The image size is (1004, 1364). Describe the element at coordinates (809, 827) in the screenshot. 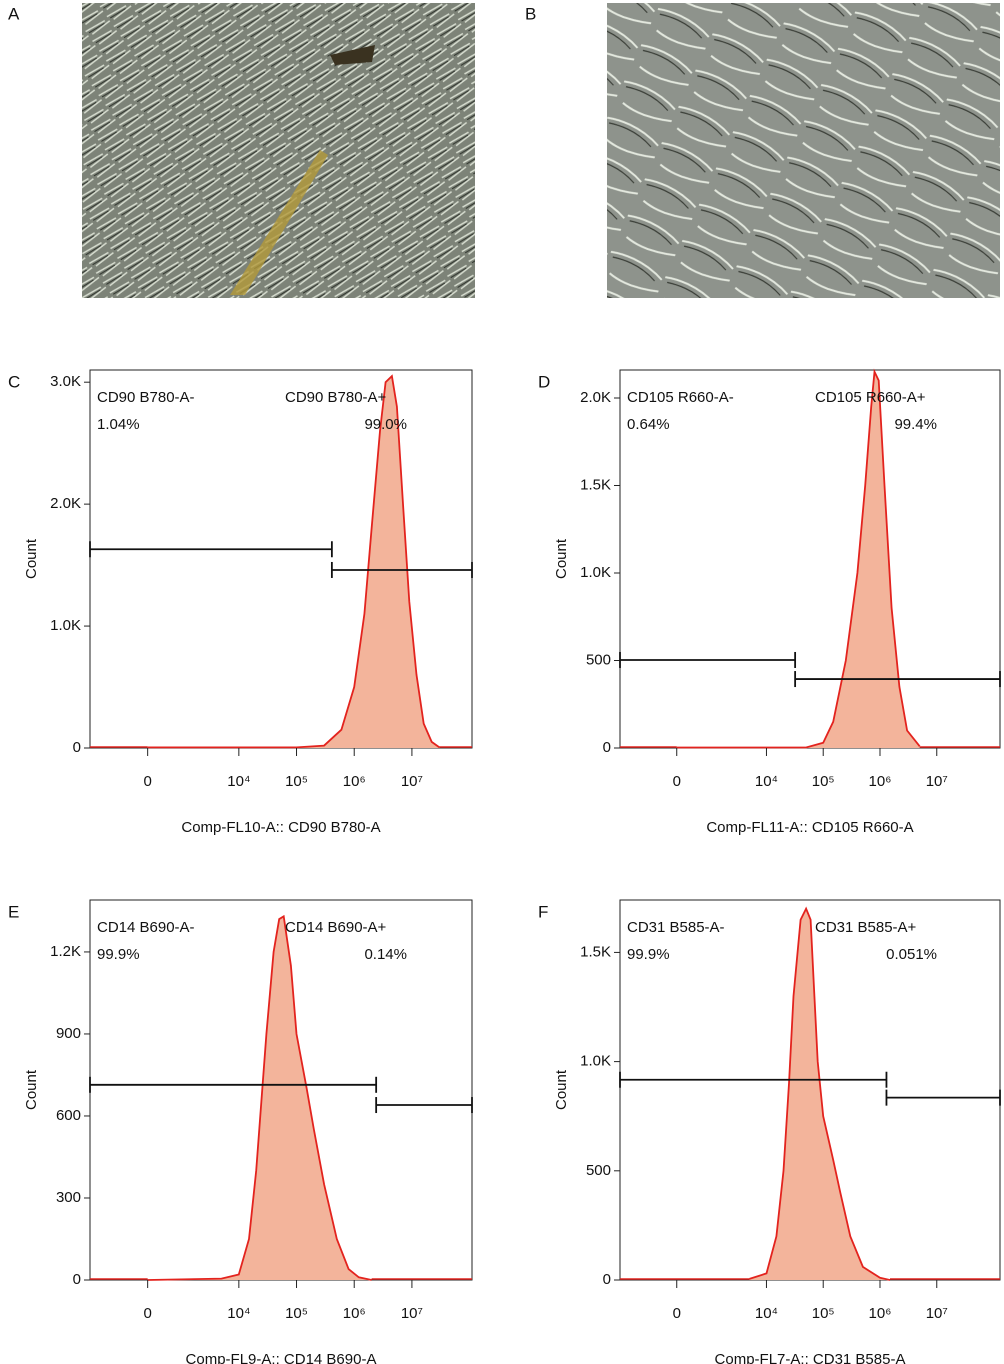

I see `x-axis-title: Comp-FL11-A:: CD105 R660-A` at that location.